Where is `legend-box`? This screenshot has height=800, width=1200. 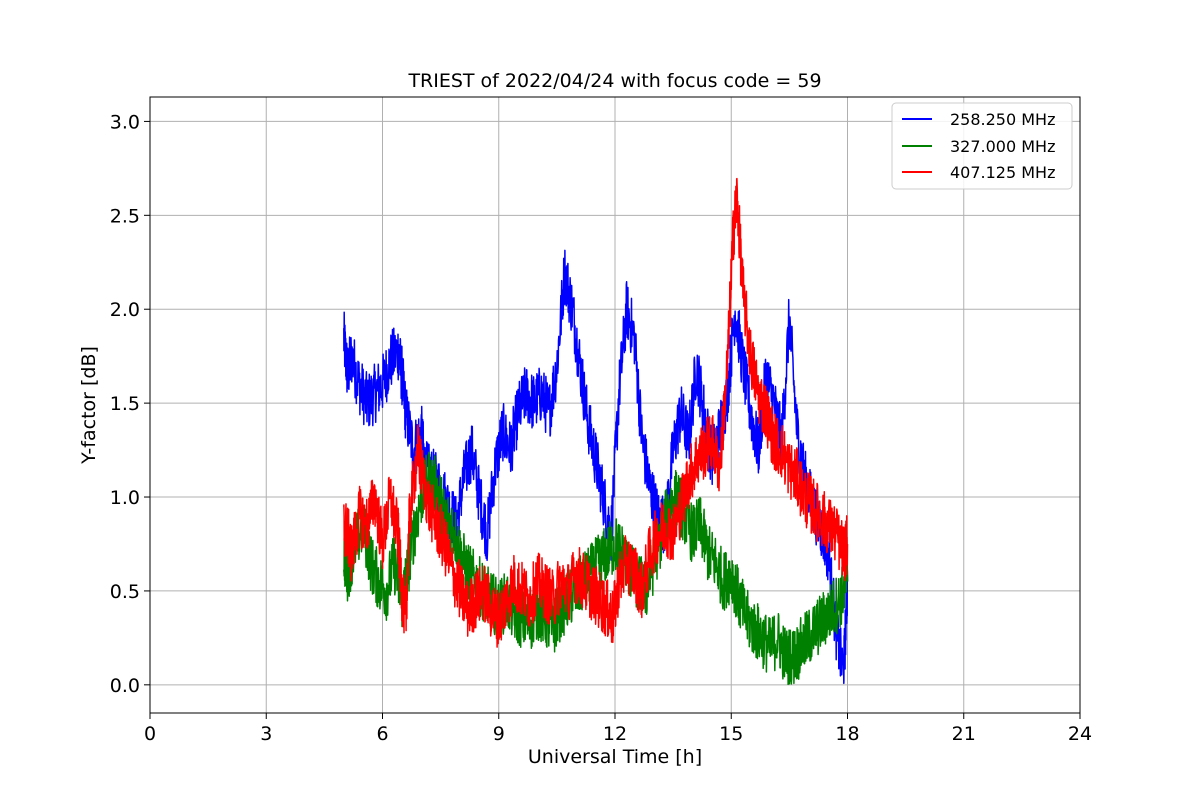
legend-box is located at coordinates (982, 146).